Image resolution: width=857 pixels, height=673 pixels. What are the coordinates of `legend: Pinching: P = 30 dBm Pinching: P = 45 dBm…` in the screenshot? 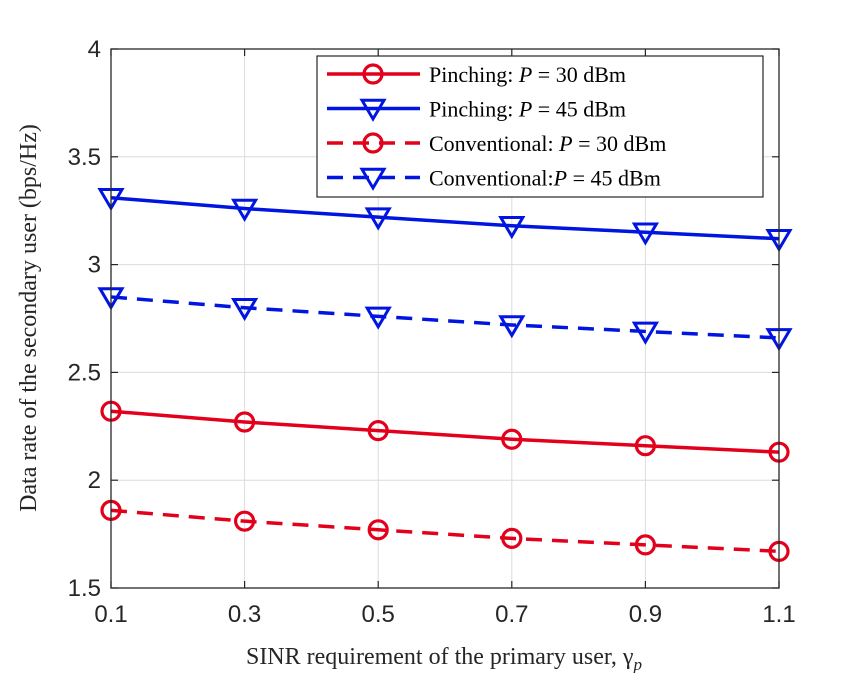 It's located at (540, 126).